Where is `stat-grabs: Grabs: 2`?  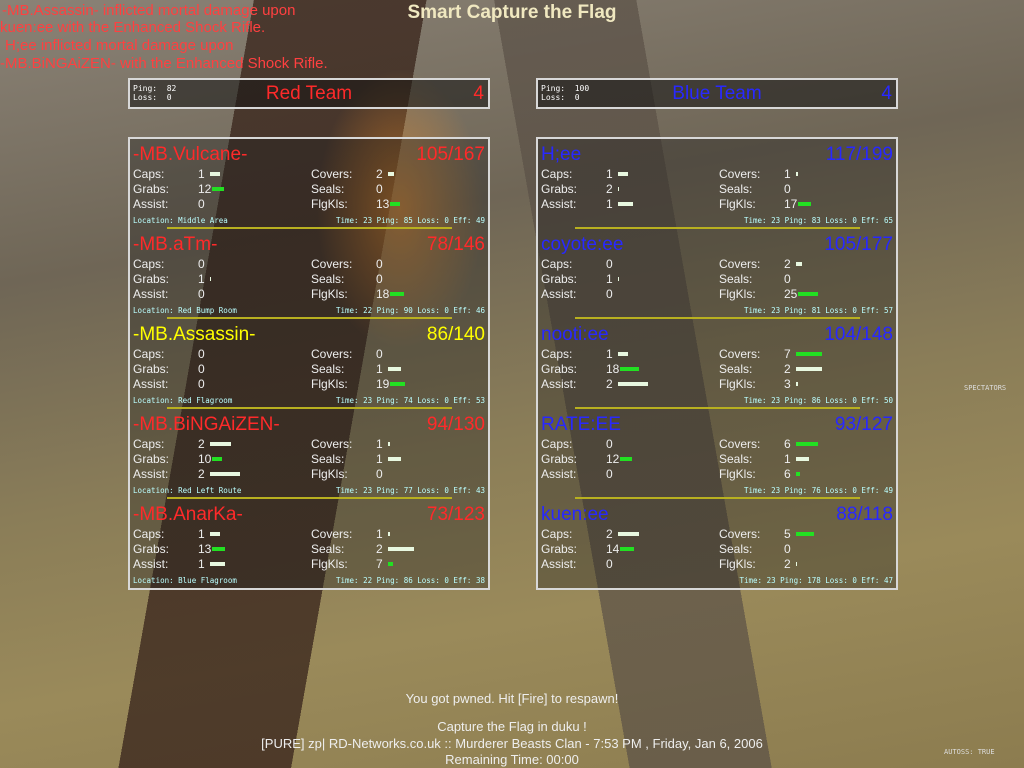 stat-grabs: Grabs: 2 is located at coordinates (626, 189).